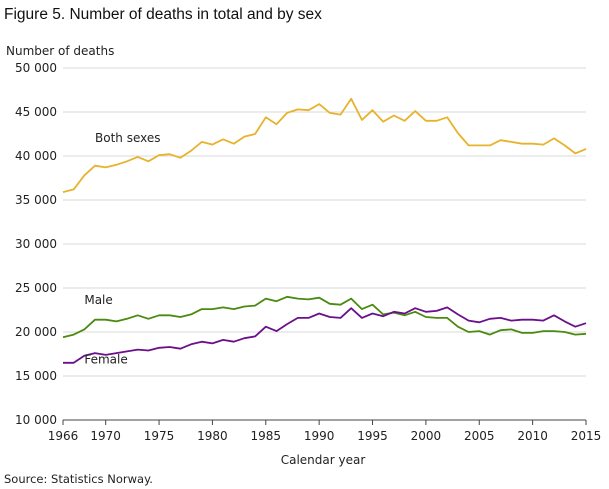 This screenshot has height=489, width=609. Describe the element at coordinates (78, 479) in the screenshot. I see `source-note: Source: Statistics Norway.` at that location.